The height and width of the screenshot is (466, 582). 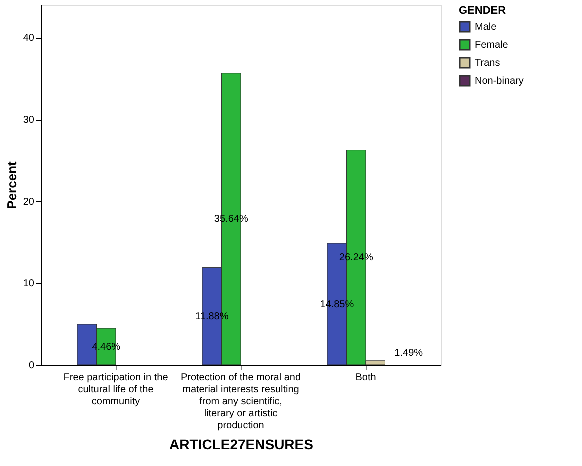 What do you see at coordinates (487, 63) in the screenshot?
I see `legend-label: Trans` at bounding box center [487, 63].